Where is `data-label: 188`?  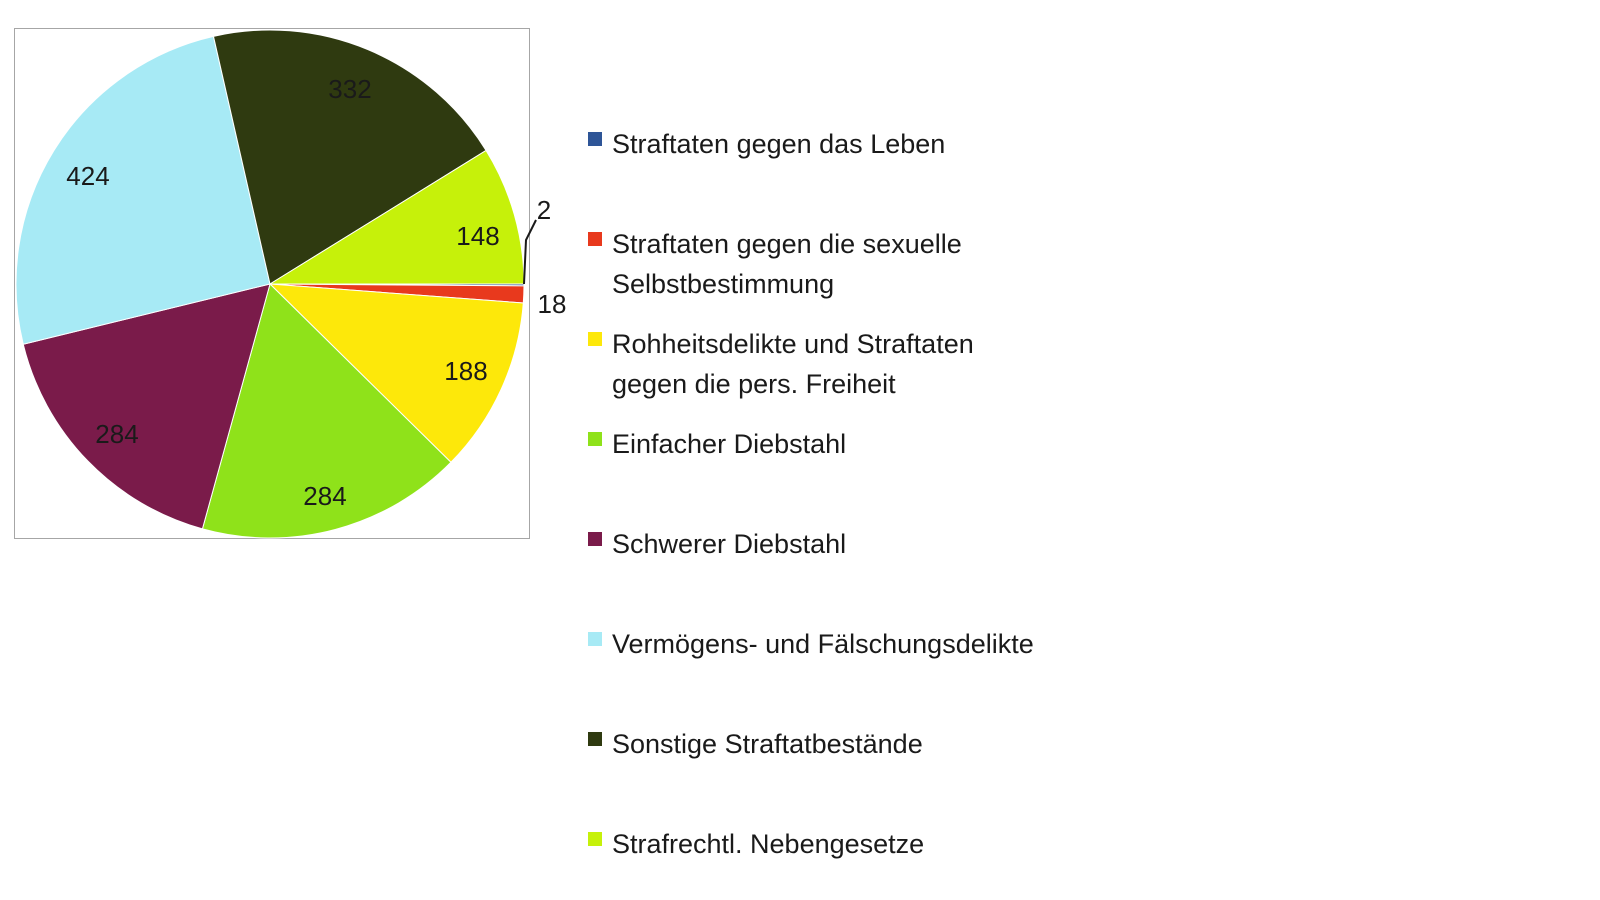
data-label: 188 is located at coordinates (465, 371).